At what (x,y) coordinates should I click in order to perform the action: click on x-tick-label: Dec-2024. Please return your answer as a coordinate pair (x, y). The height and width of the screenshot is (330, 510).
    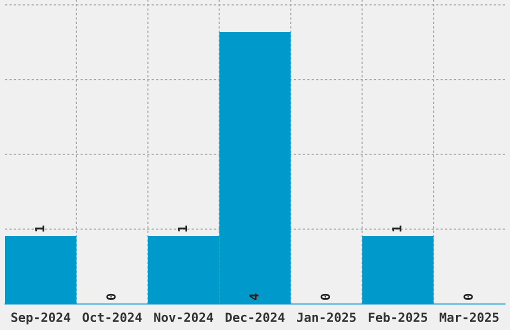
    Looking at the image, I should click on (255, 317).